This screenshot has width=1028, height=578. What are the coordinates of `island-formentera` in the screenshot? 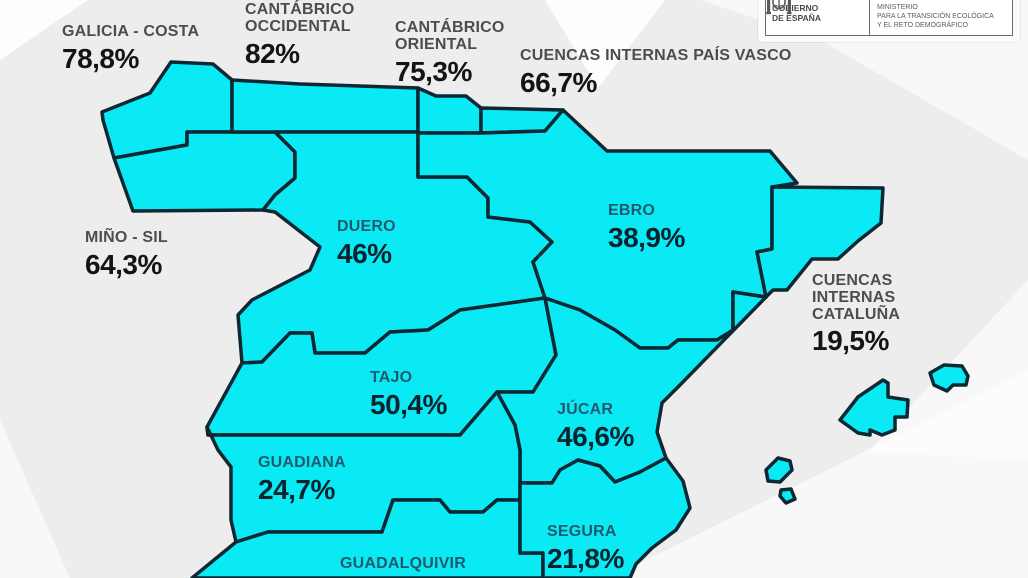 It's located at (787, 496).